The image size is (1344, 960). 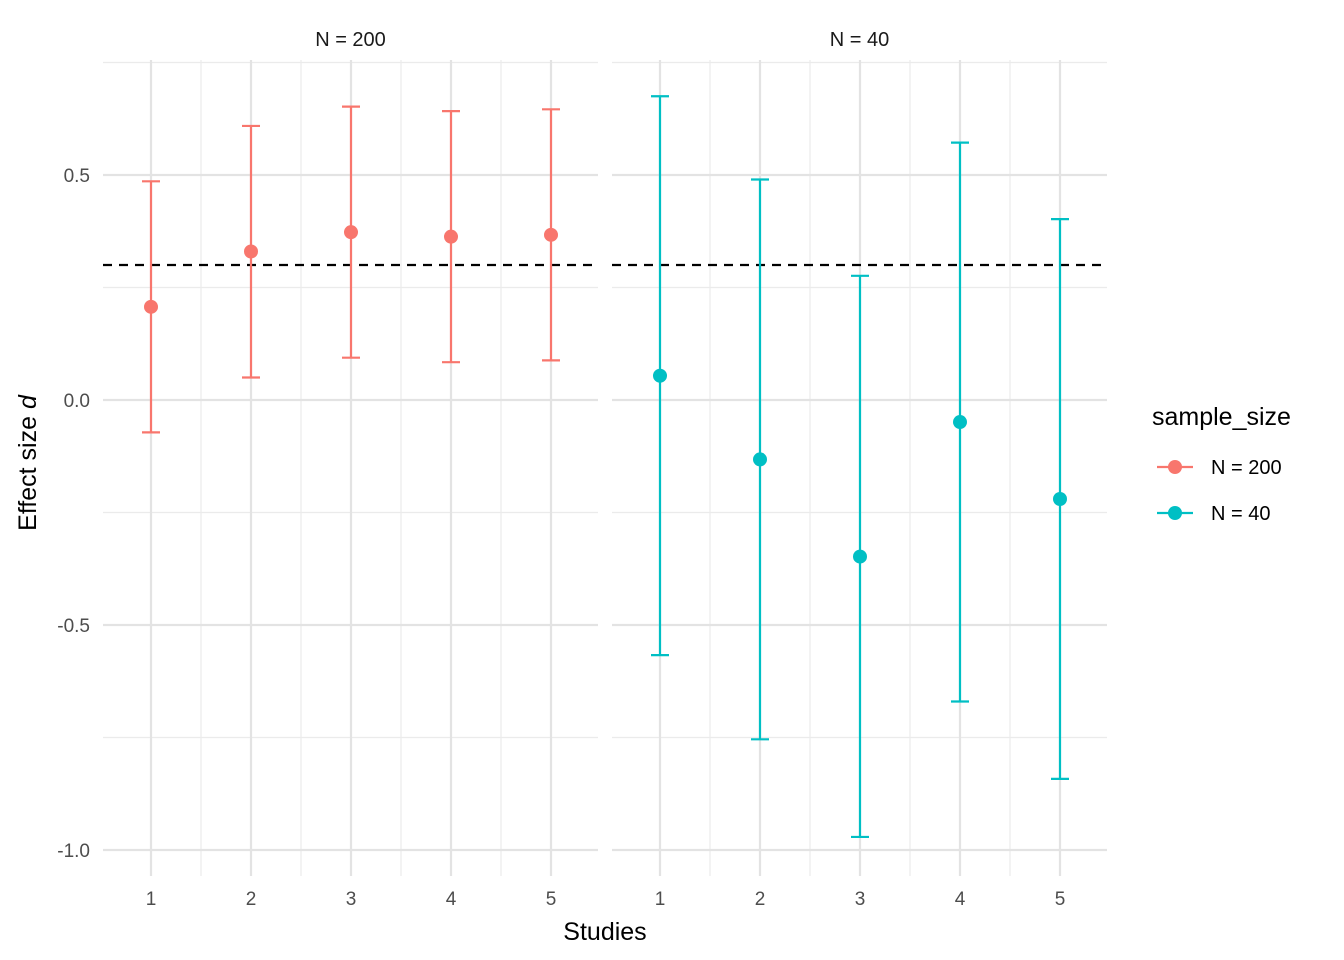 I want to click on x-axis-title: Studies, so click(x=604, y=932).